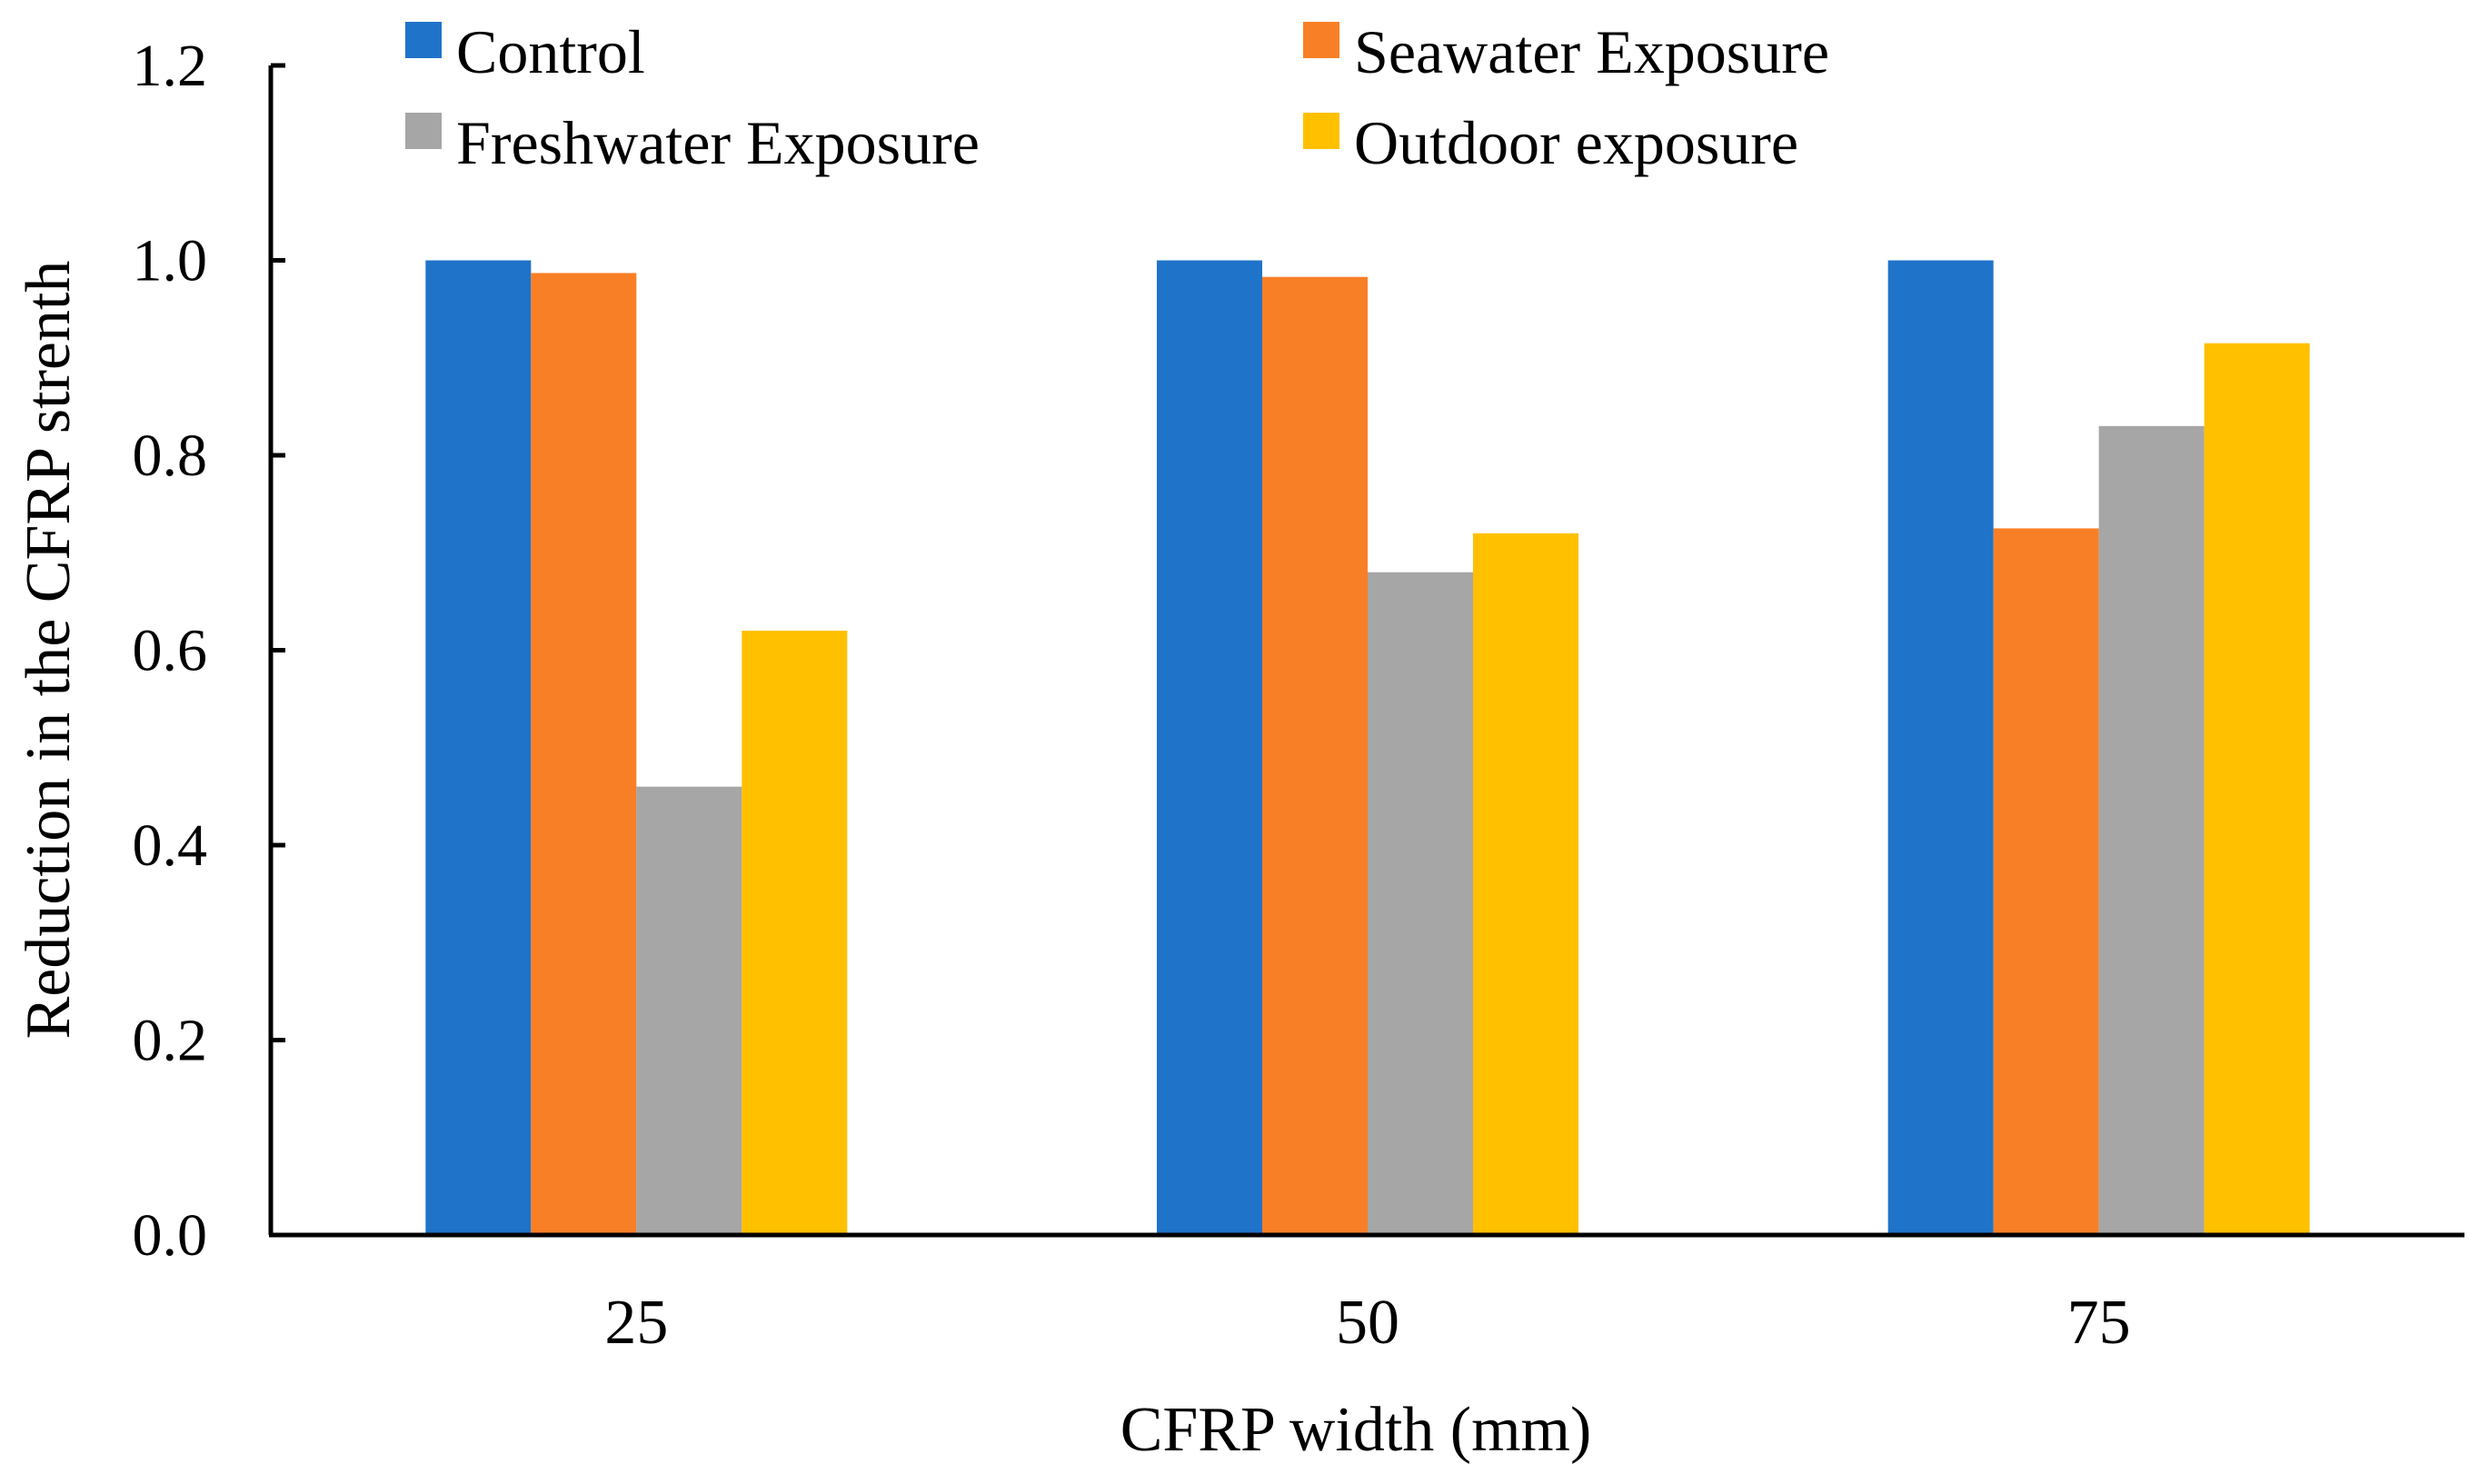  Describe the element at coordinates (170, 845) in the screenshot. I see `y-tick-label: 0.4` at that location.